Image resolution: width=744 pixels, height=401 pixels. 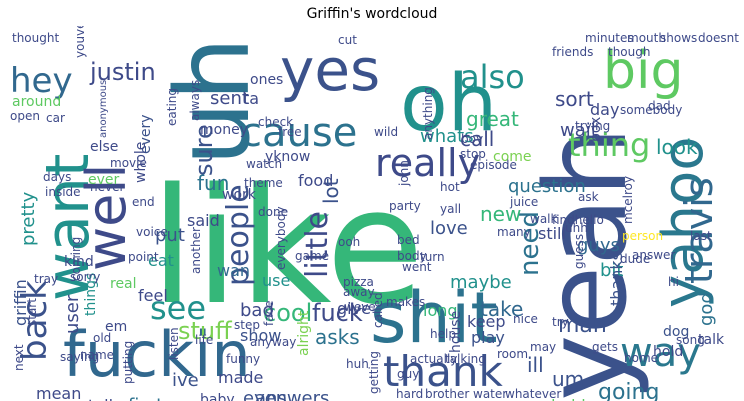 What do you see at coordinates (257, 310) in the screenshot?
I see `cloud-word: bad` at bounding box center [257, 310].